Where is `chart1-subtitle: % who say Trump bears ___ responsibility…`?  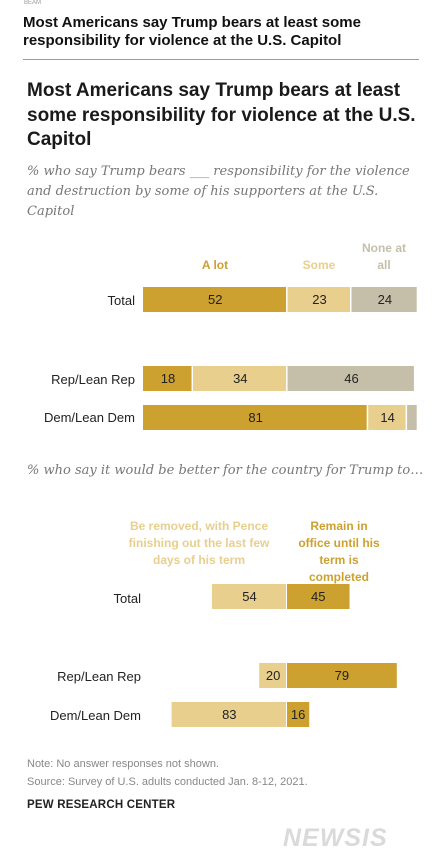
chart1-subtitle: % who say Trump bears ___ responsibility… is located at coordinates (218, 191).